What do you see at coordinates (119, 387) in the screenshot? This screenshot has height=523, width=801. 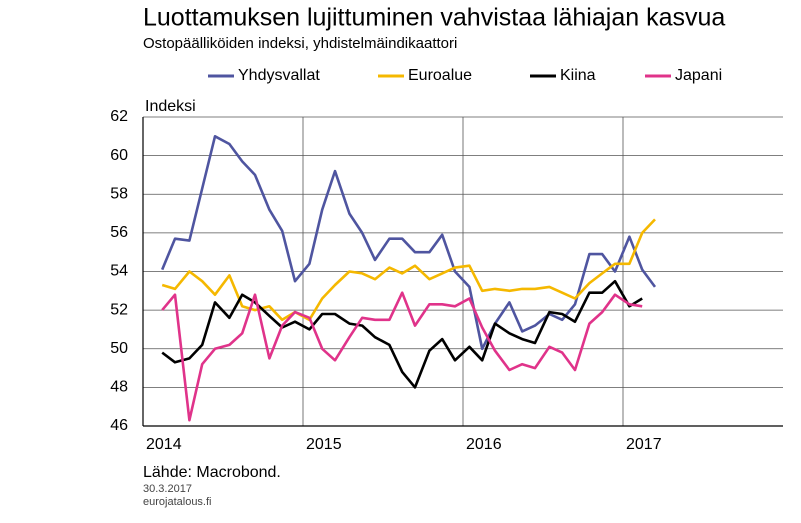 I see `y-tick-label: 48` at bounding box center [119, 387].